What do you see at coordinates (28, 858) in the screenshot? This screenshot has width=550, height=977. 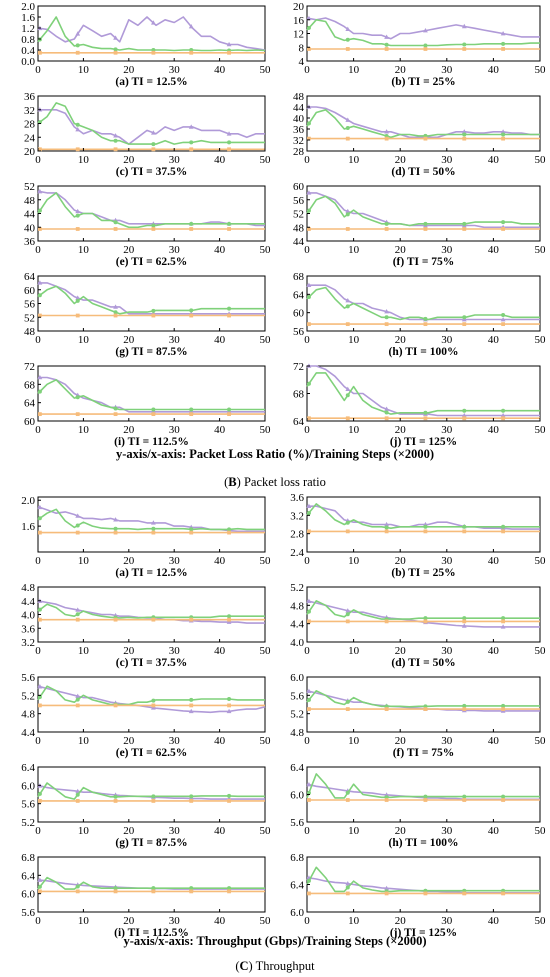 I see `y-tick-label: 6.8` at bounding box center [28, 858].